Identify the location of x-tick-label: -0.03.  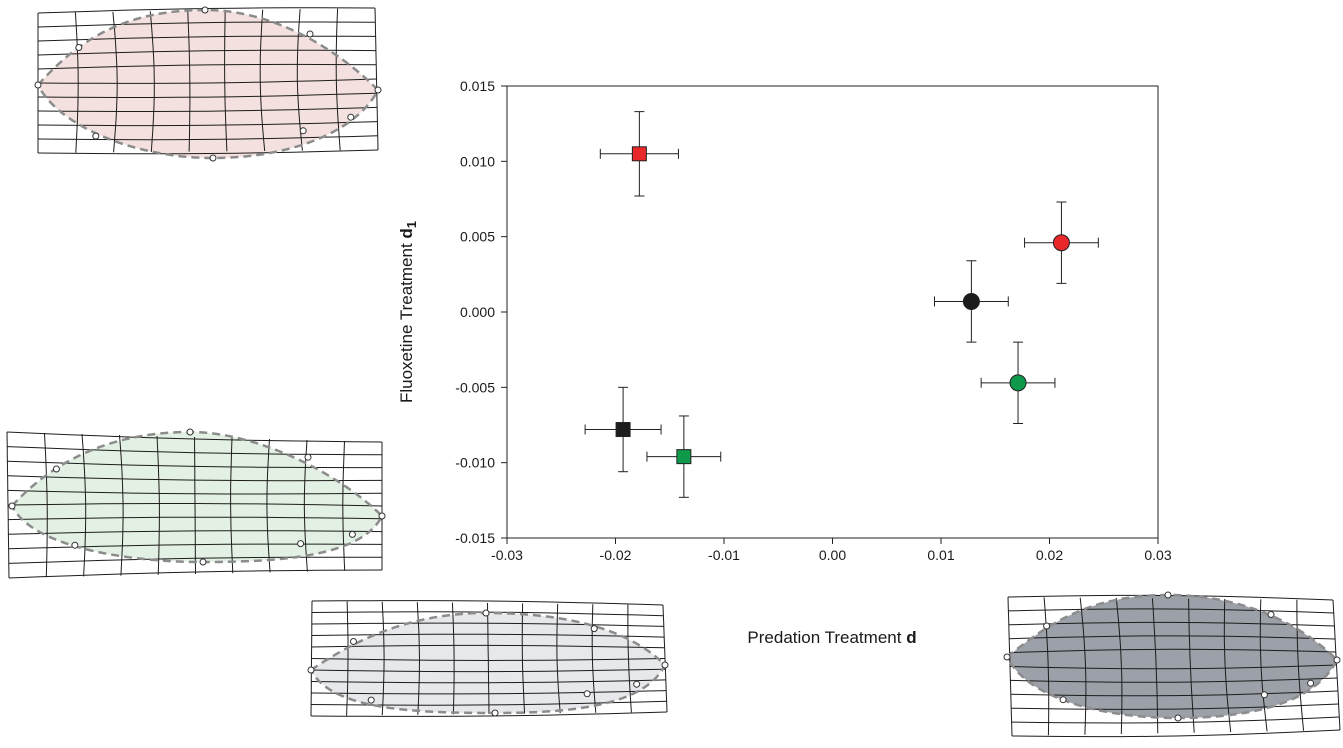
(507, 555).